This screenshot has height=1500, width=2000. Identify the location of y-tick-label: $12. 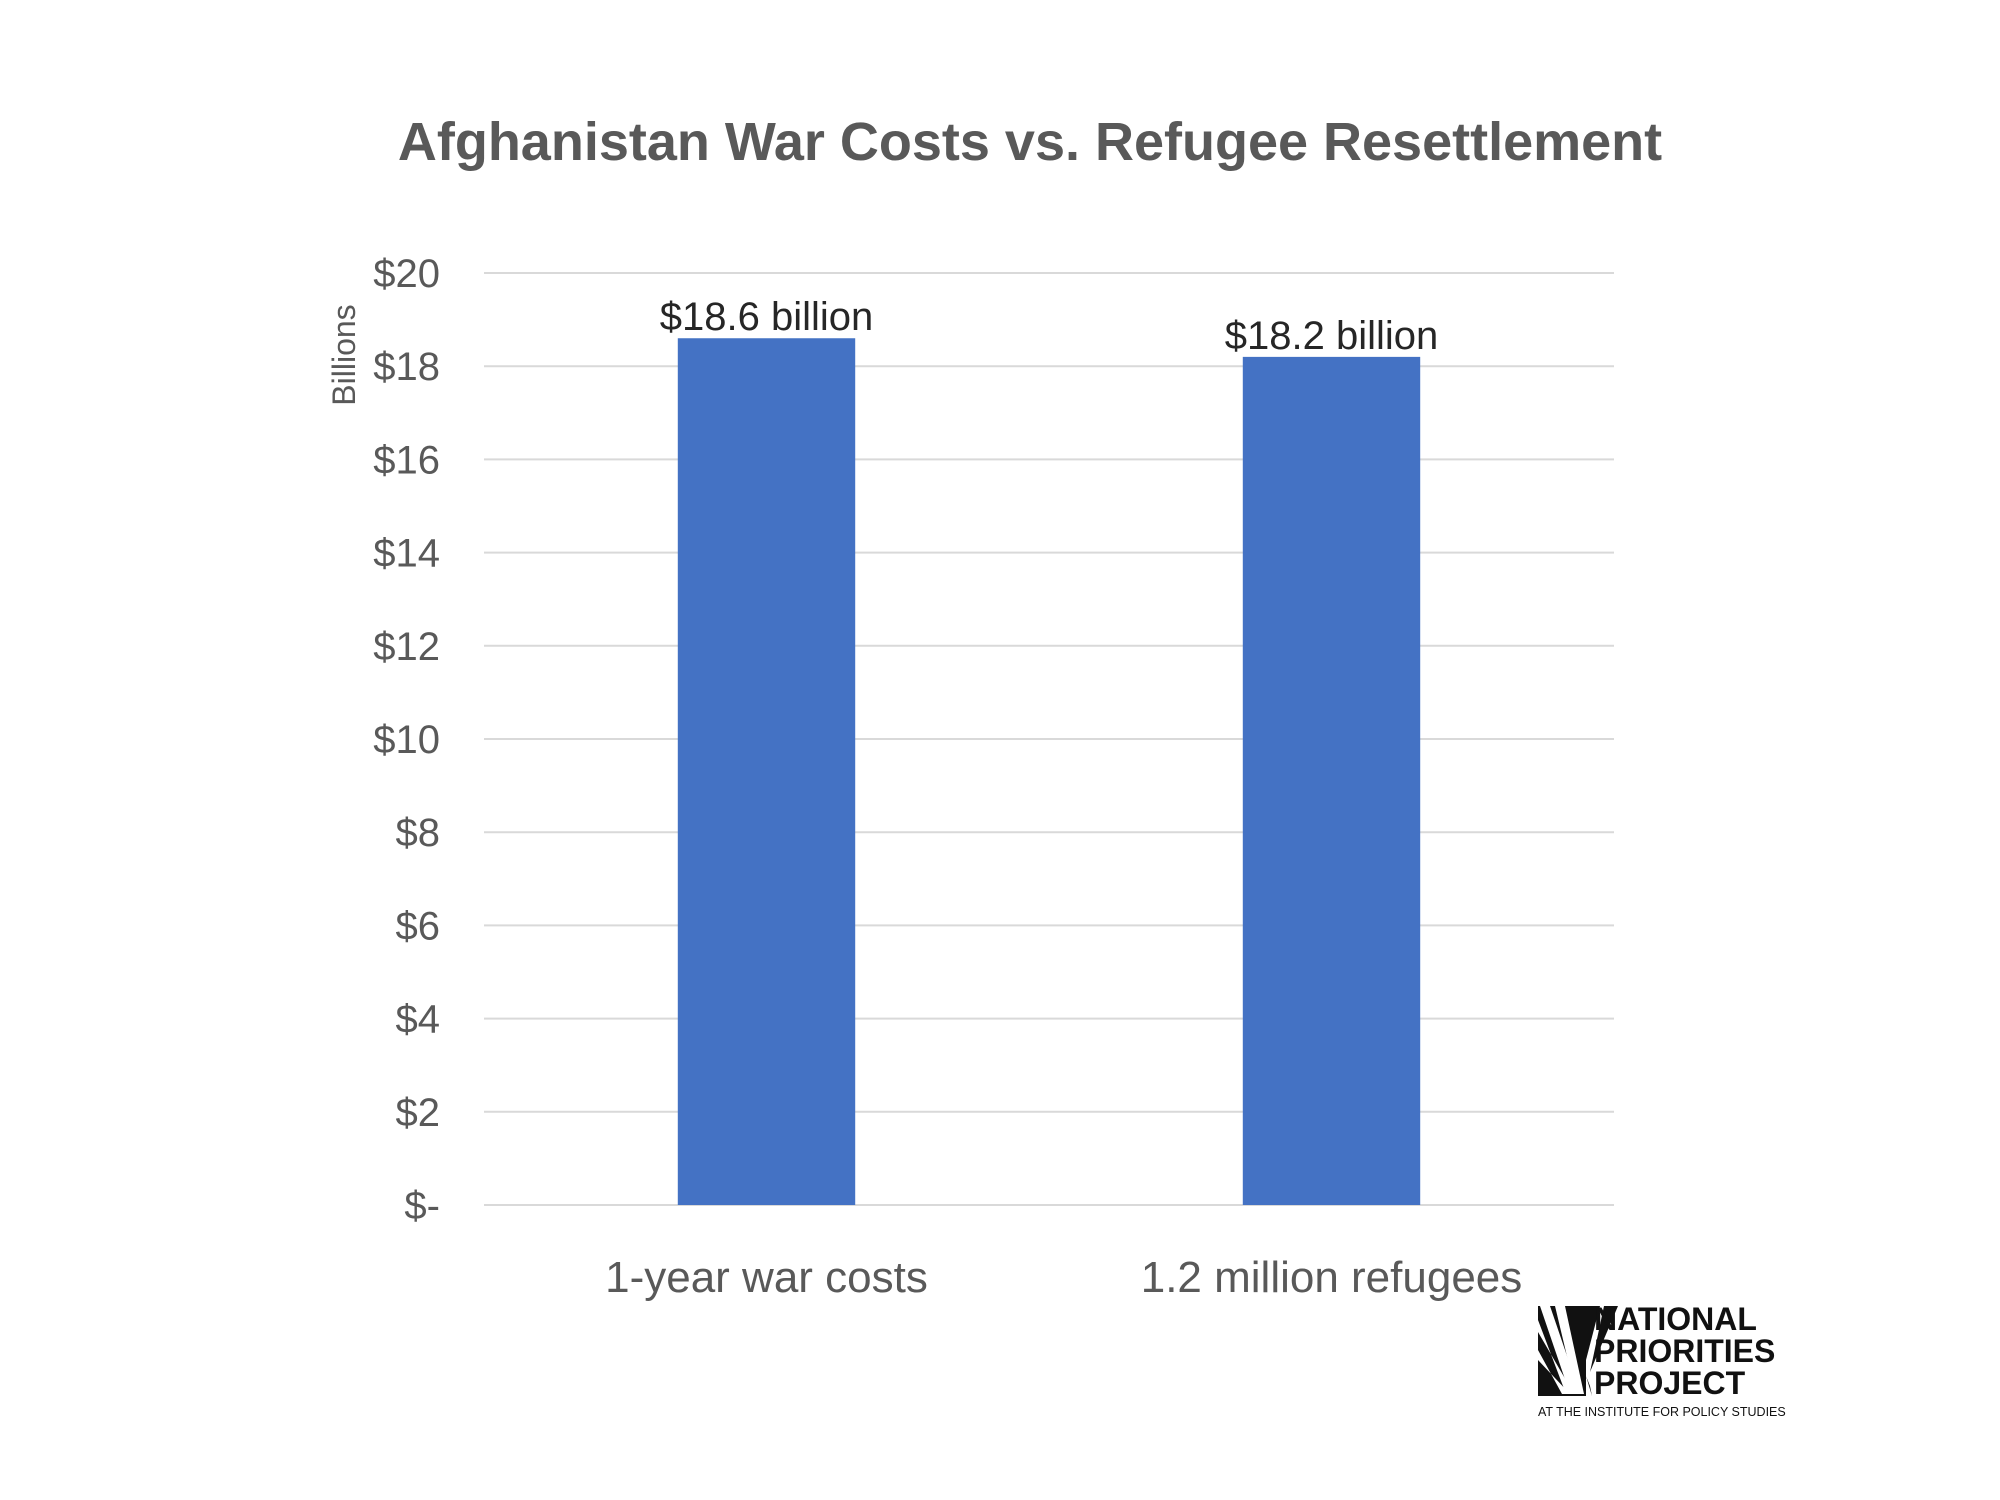
(406, 647).